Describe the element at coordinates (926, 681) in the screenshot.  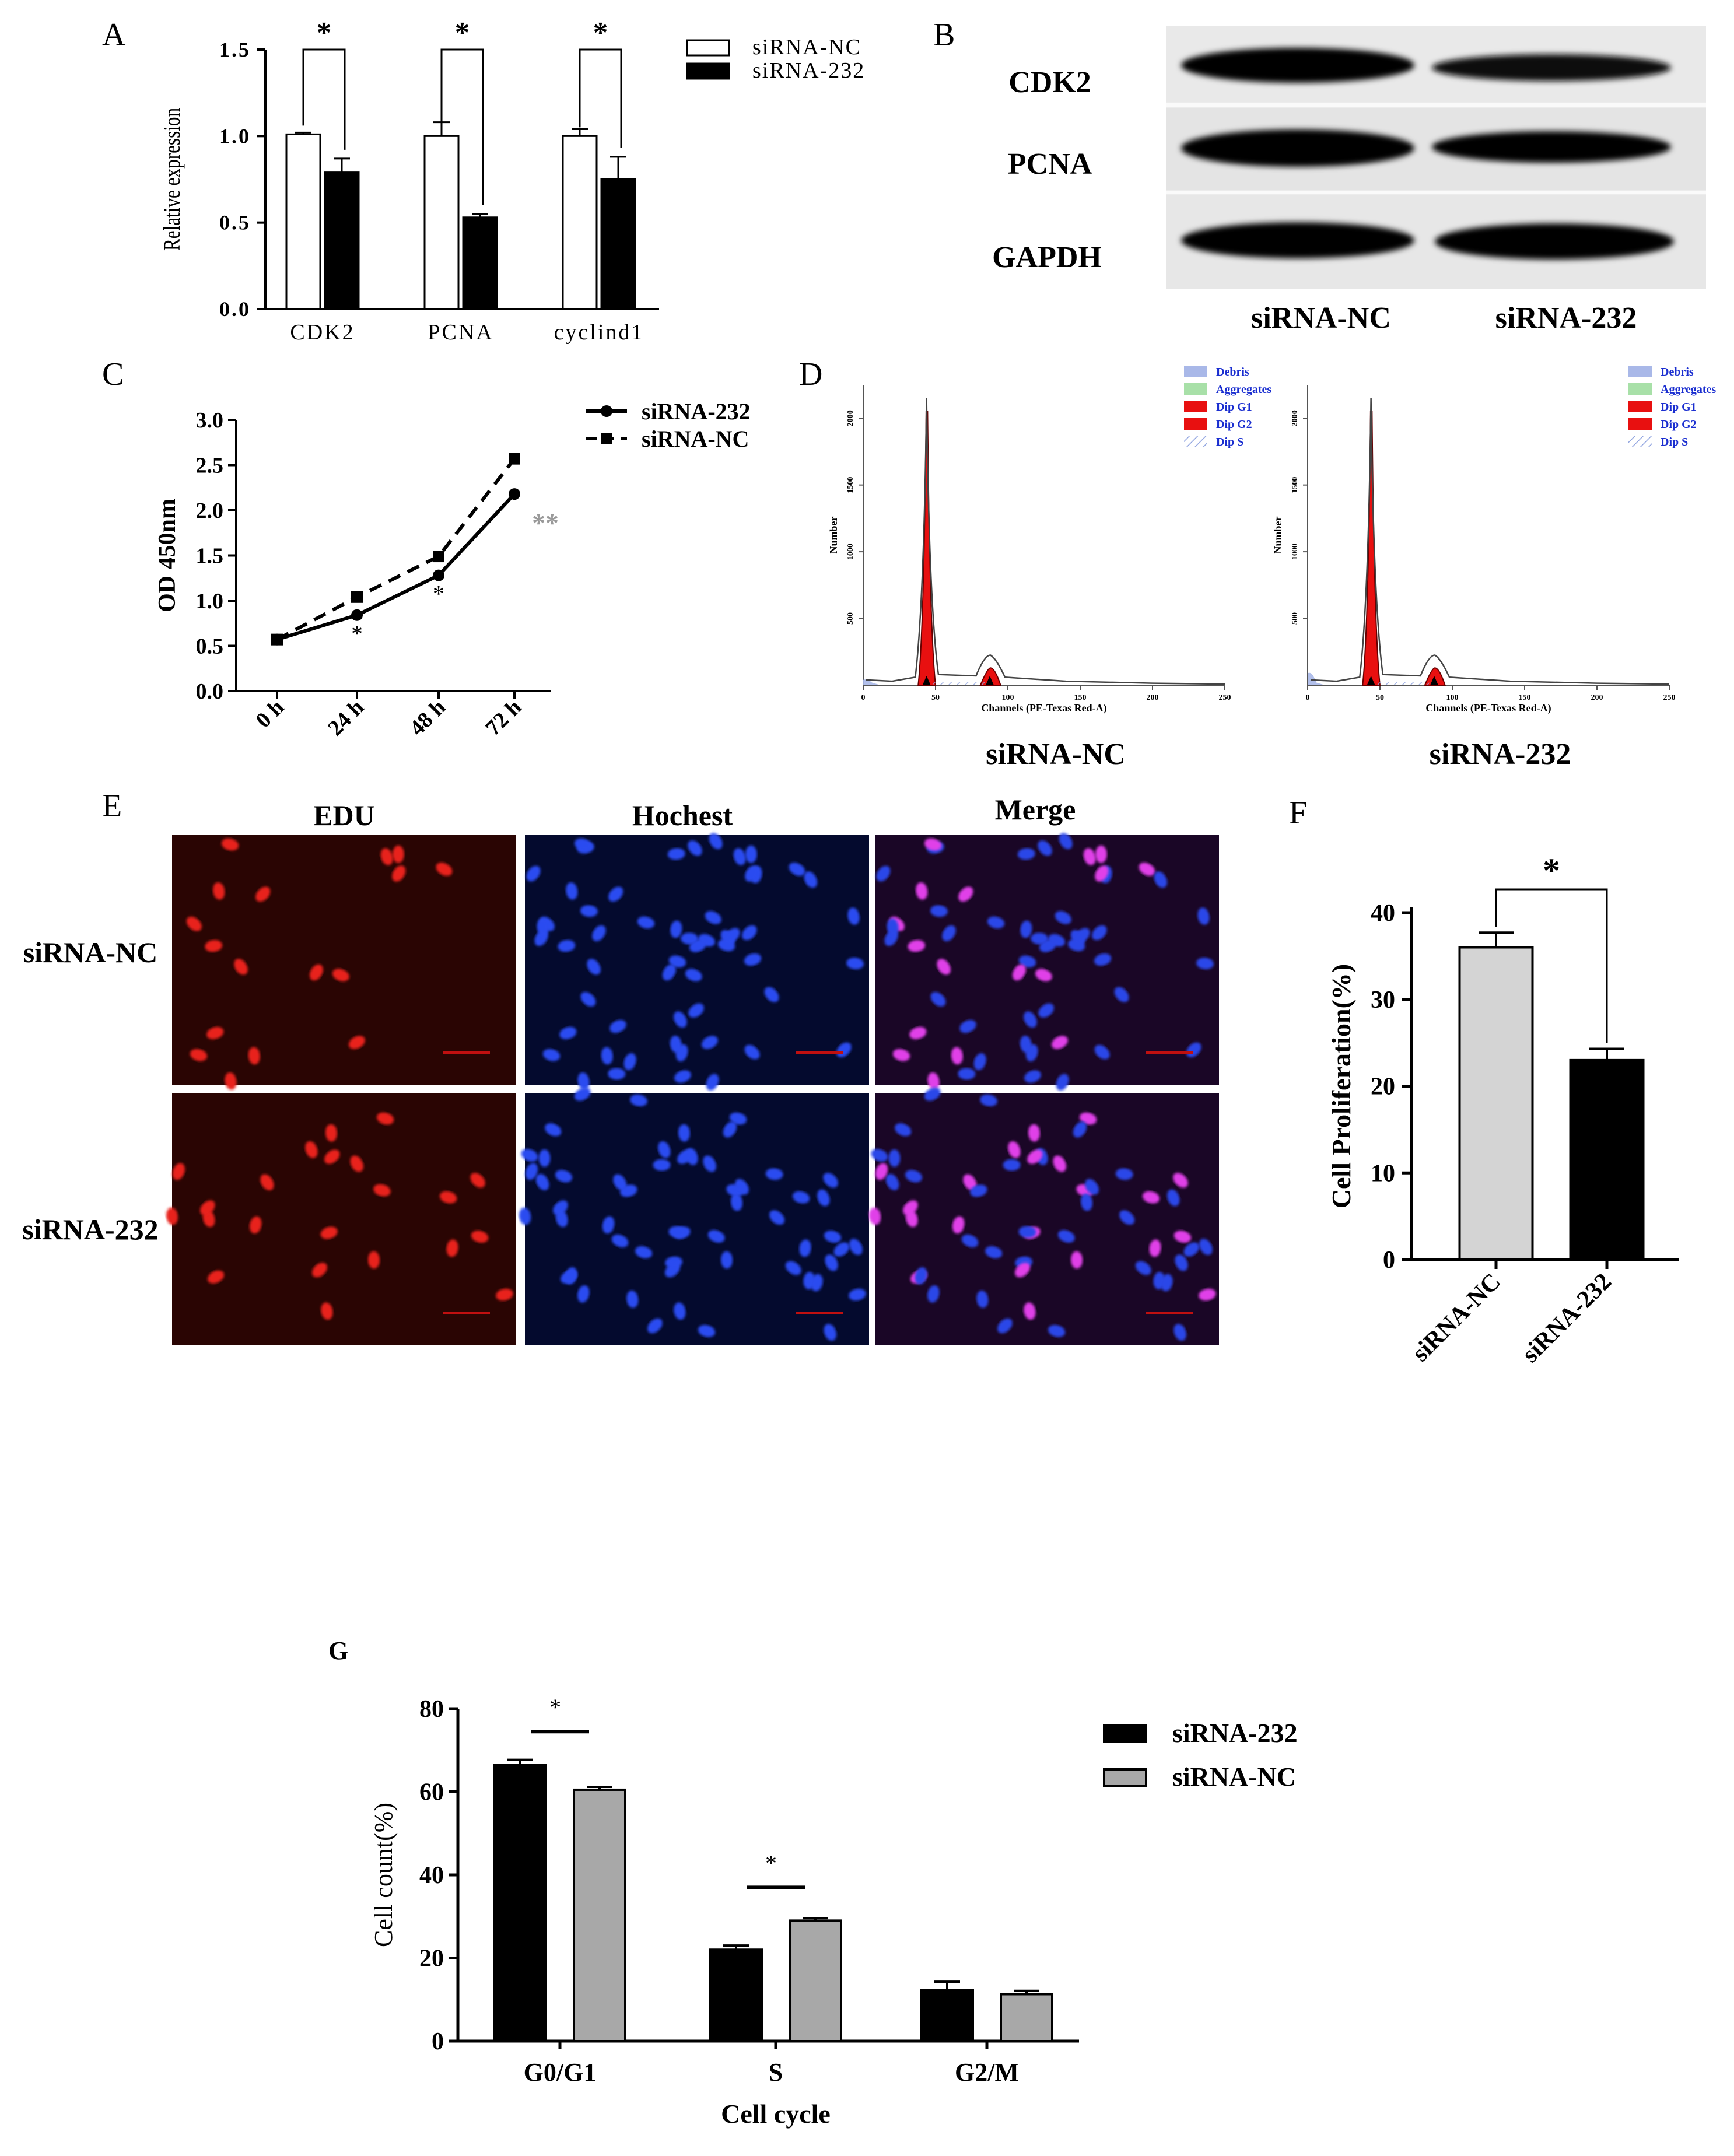
I see `peak-marker` at that location.